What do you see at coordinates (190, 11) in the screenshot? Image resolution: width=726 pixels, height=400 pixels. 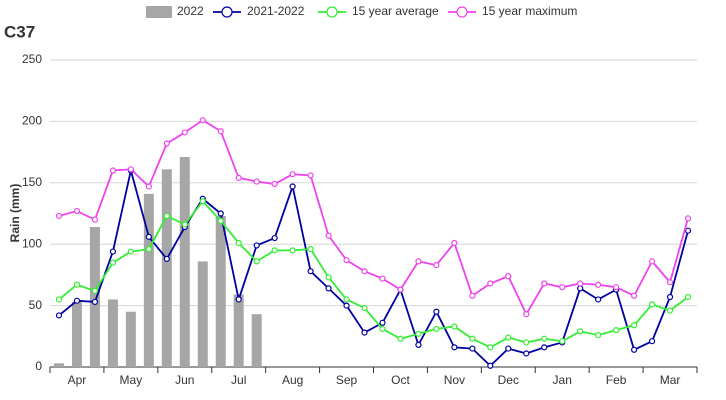 I see `legend-label: 2022` at bounding box center [190, 11].